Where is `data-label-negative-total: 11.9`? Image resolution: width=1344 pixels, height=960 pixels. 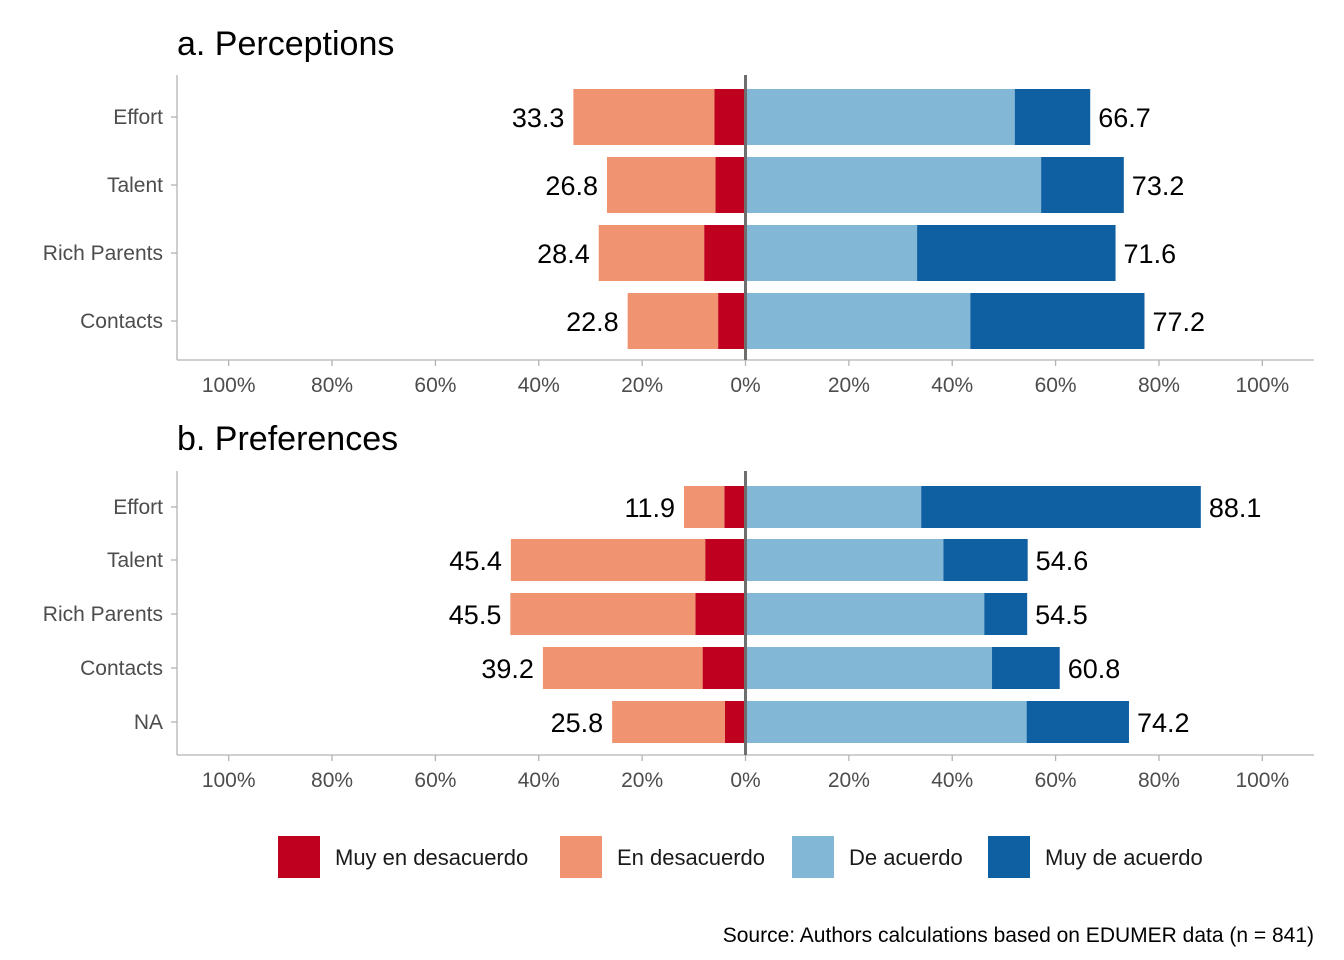
data-label-negative-total: 11.9 is located at coordinates (649, 508).